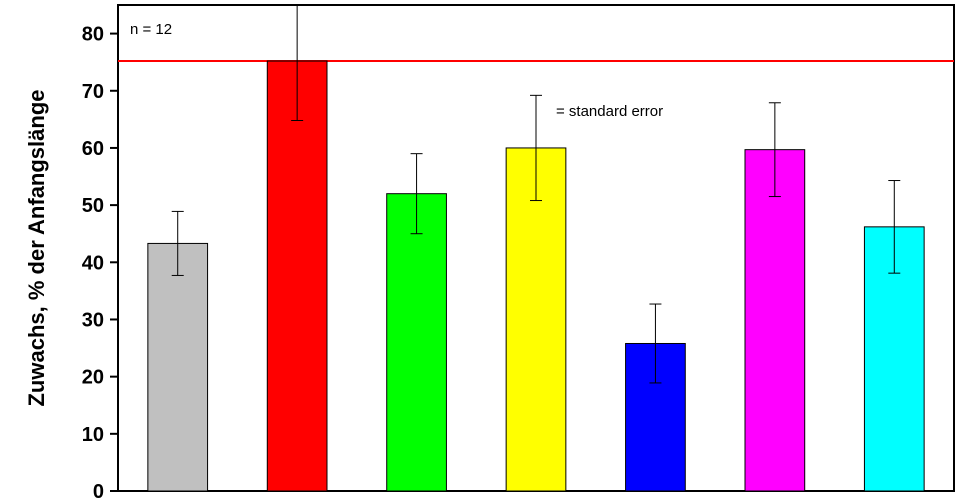 The width and height of the screenshot is (958, 502). Describe the element at coordinates (93, 263) in the screenshot. I see `y-tick-label: 40` at that location.